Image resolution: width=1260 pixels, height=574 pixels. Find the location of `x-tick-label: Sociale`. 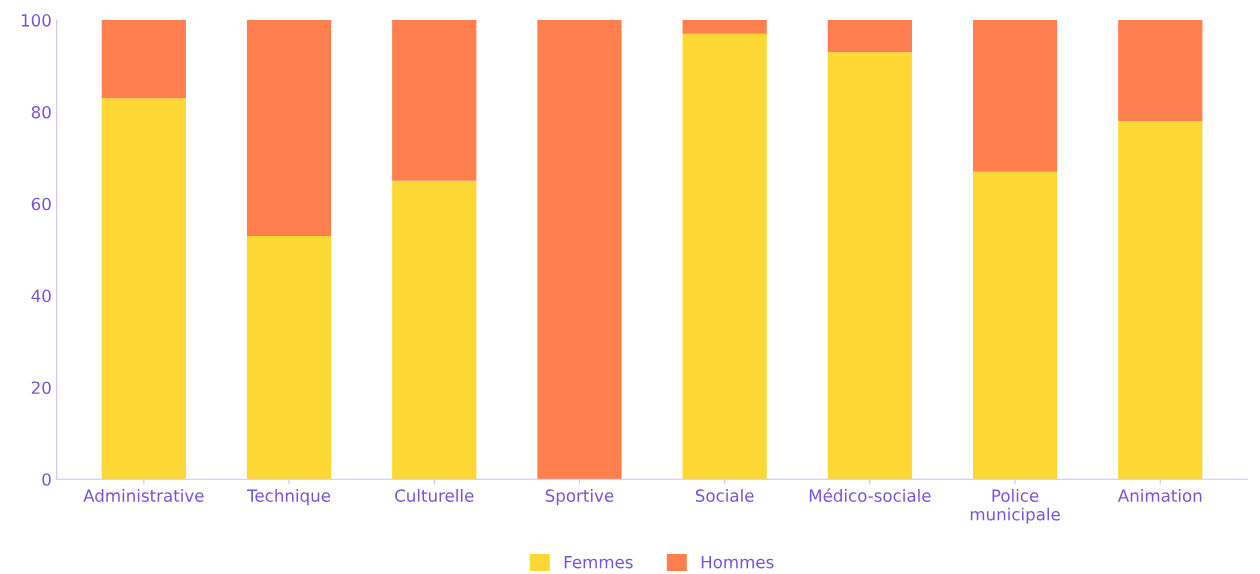

x-tick-label: Sociale is located at coordinates (724, 495).